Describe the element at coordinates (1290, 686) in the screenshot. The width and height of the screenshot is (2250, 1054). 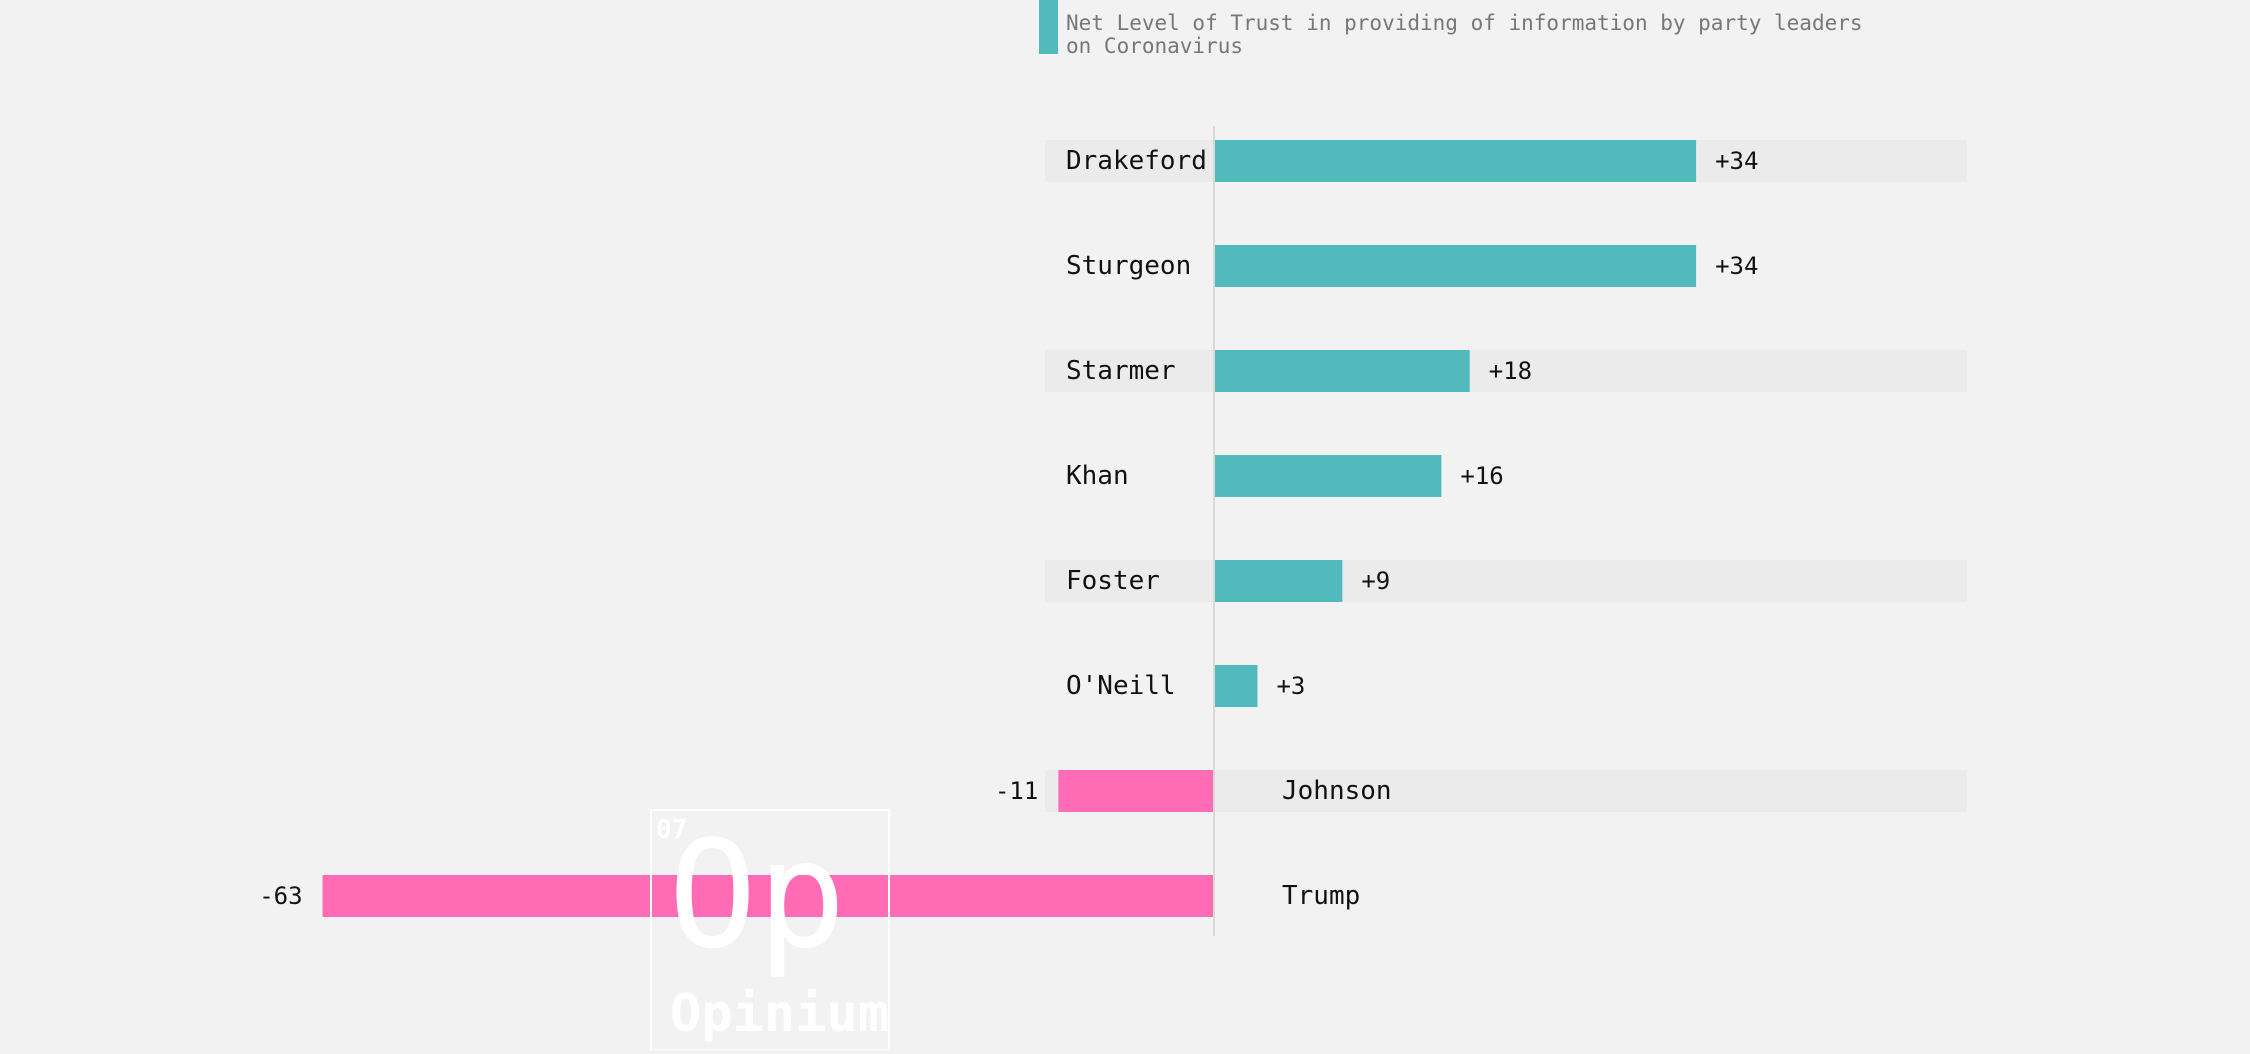
I see `value-label: +3` at that location.